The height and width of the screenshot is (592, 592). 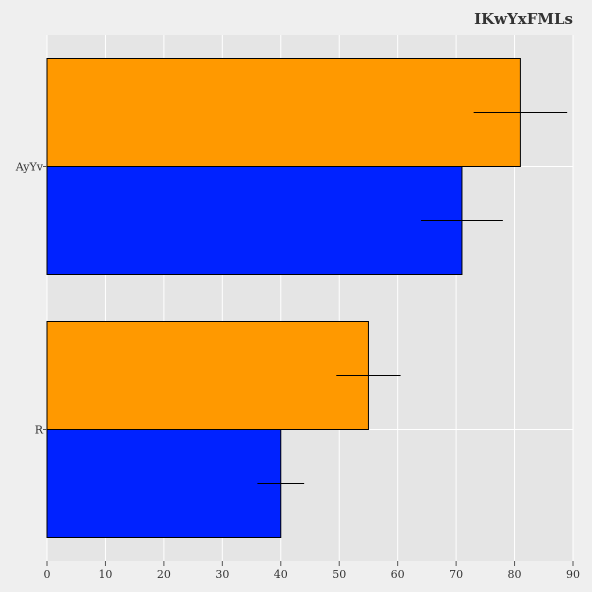 I want to click on chart-title: IKwYxFMLs, so click(x=523, y=19).